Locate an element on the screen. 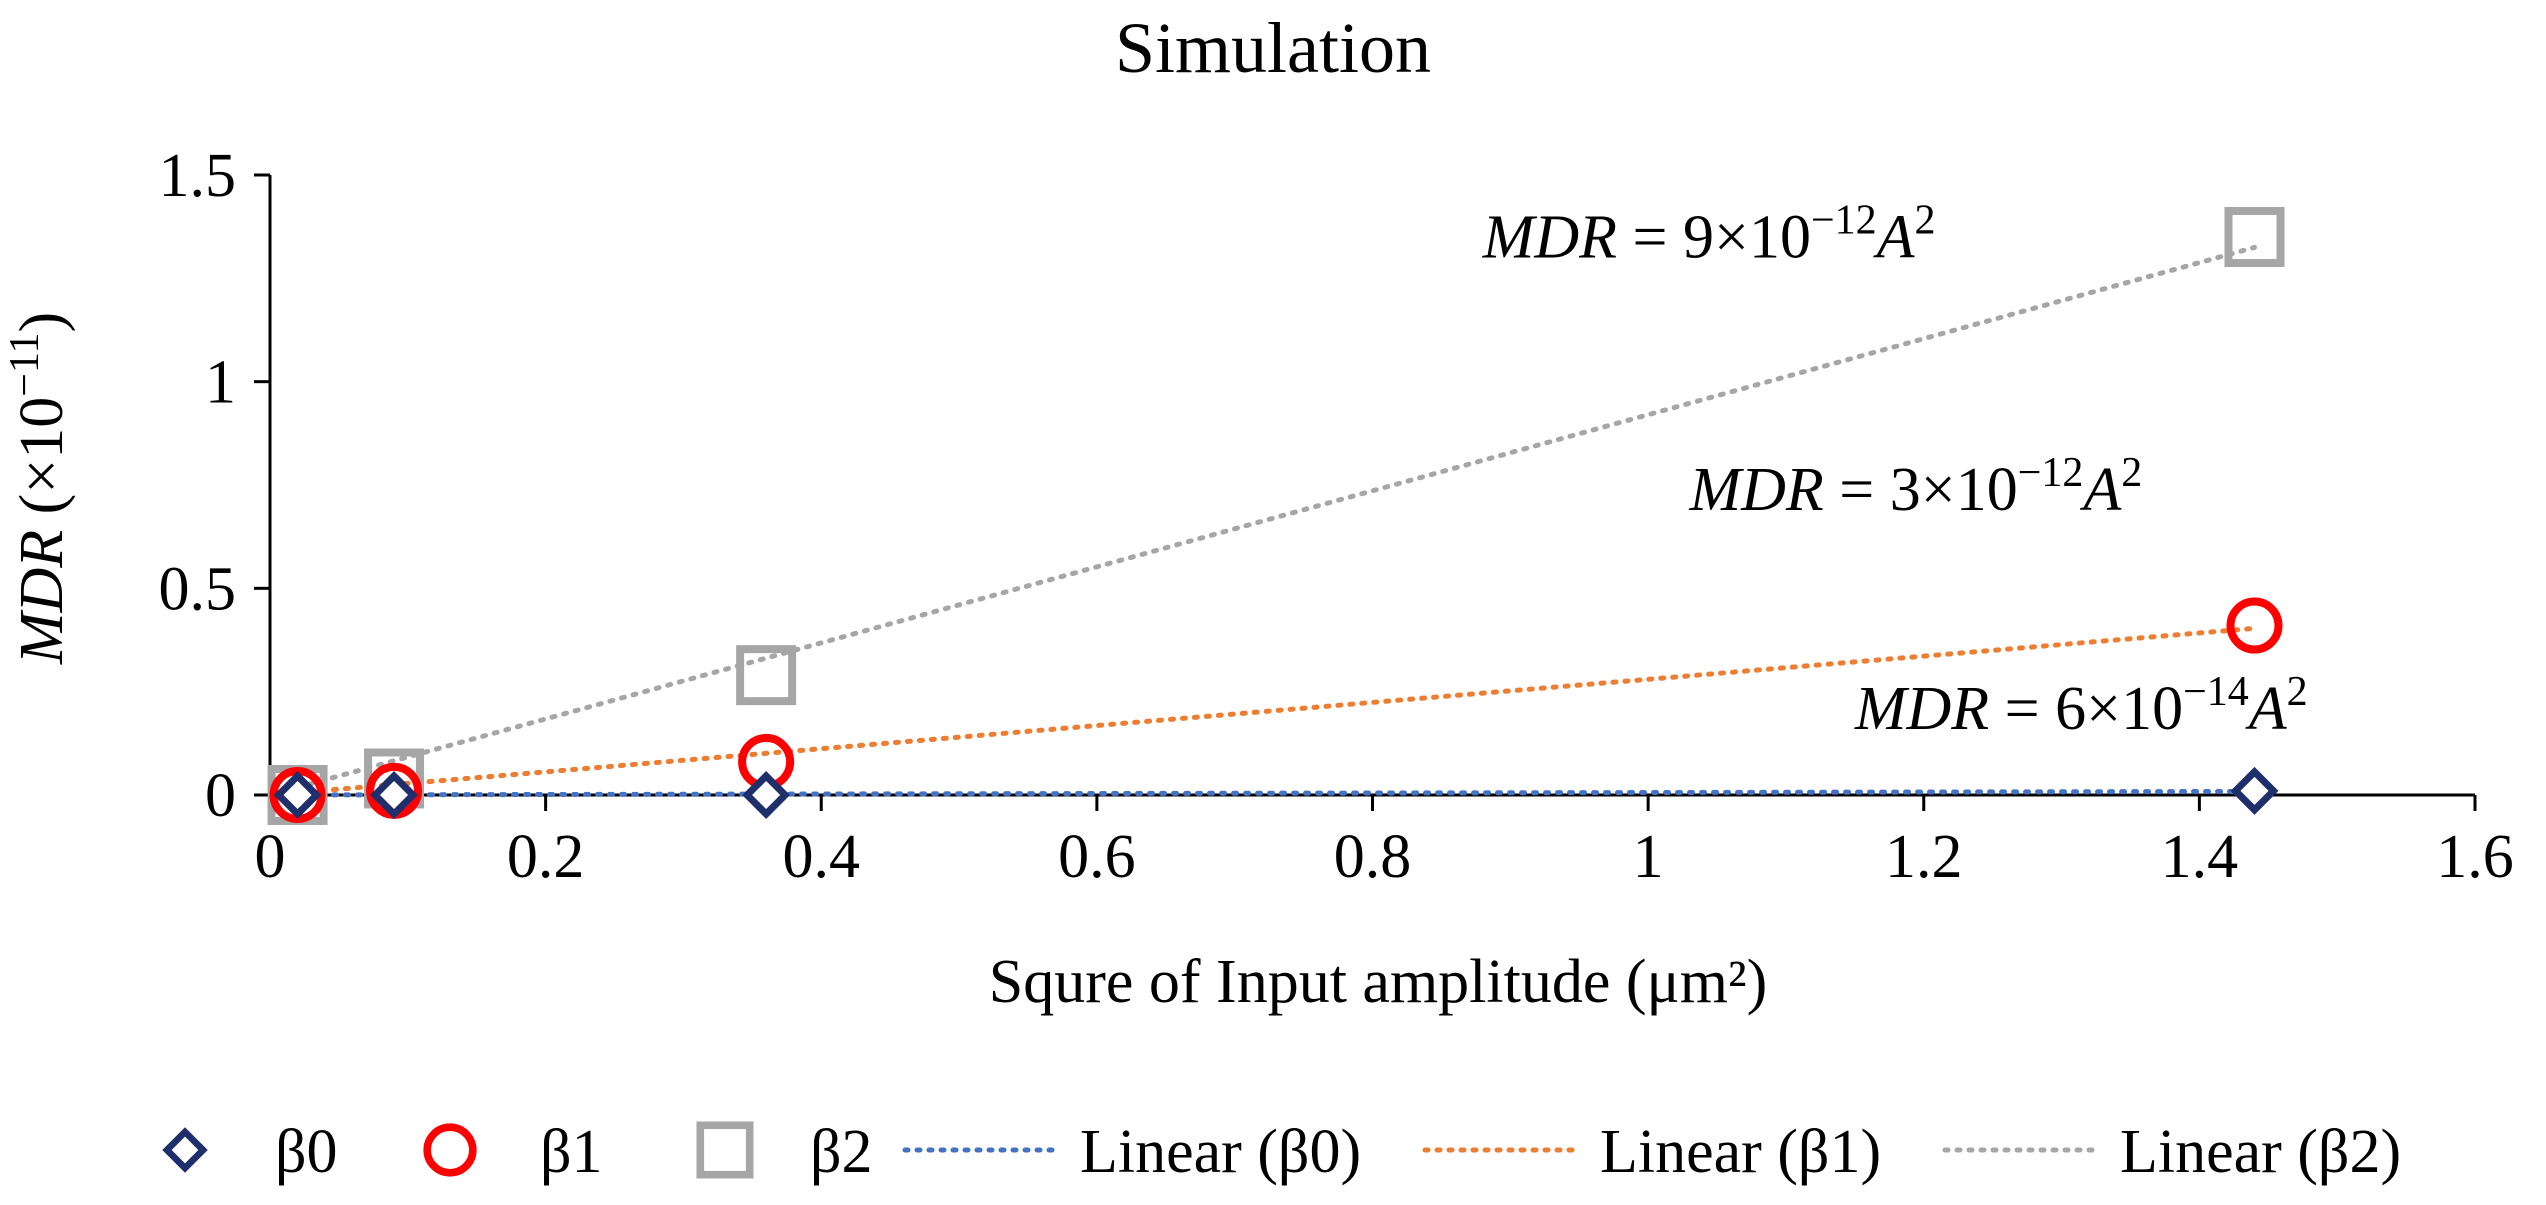 Image resolution: width=2546 pixels, height=1205 pixels. x-tick-label: 1.6 is located at coordinates (2475, 857).